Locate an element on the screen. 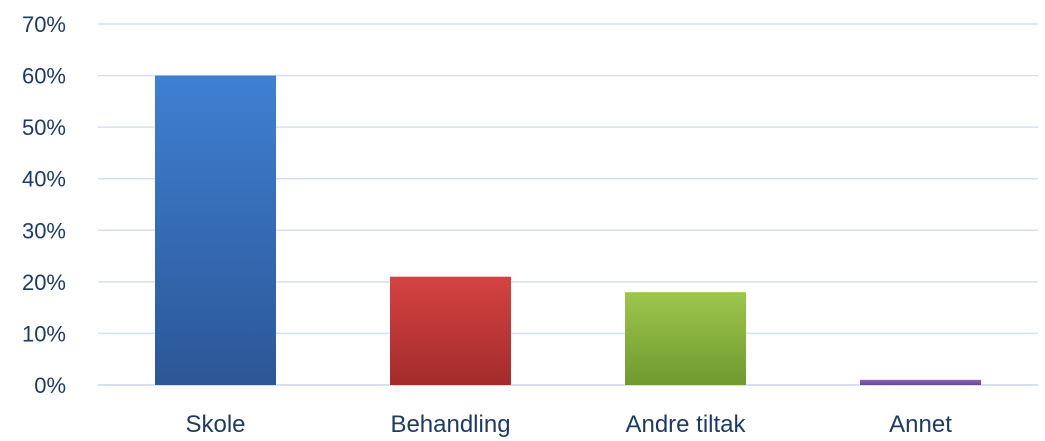 Image resolution: width=1045 pixels, height=441 pixels. x-tick-label: Annet is located at coordinates (920, 424).